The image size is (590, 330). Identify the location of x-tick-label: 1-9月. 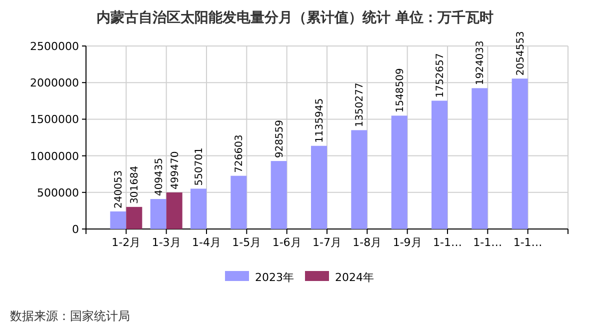
(407, 242).